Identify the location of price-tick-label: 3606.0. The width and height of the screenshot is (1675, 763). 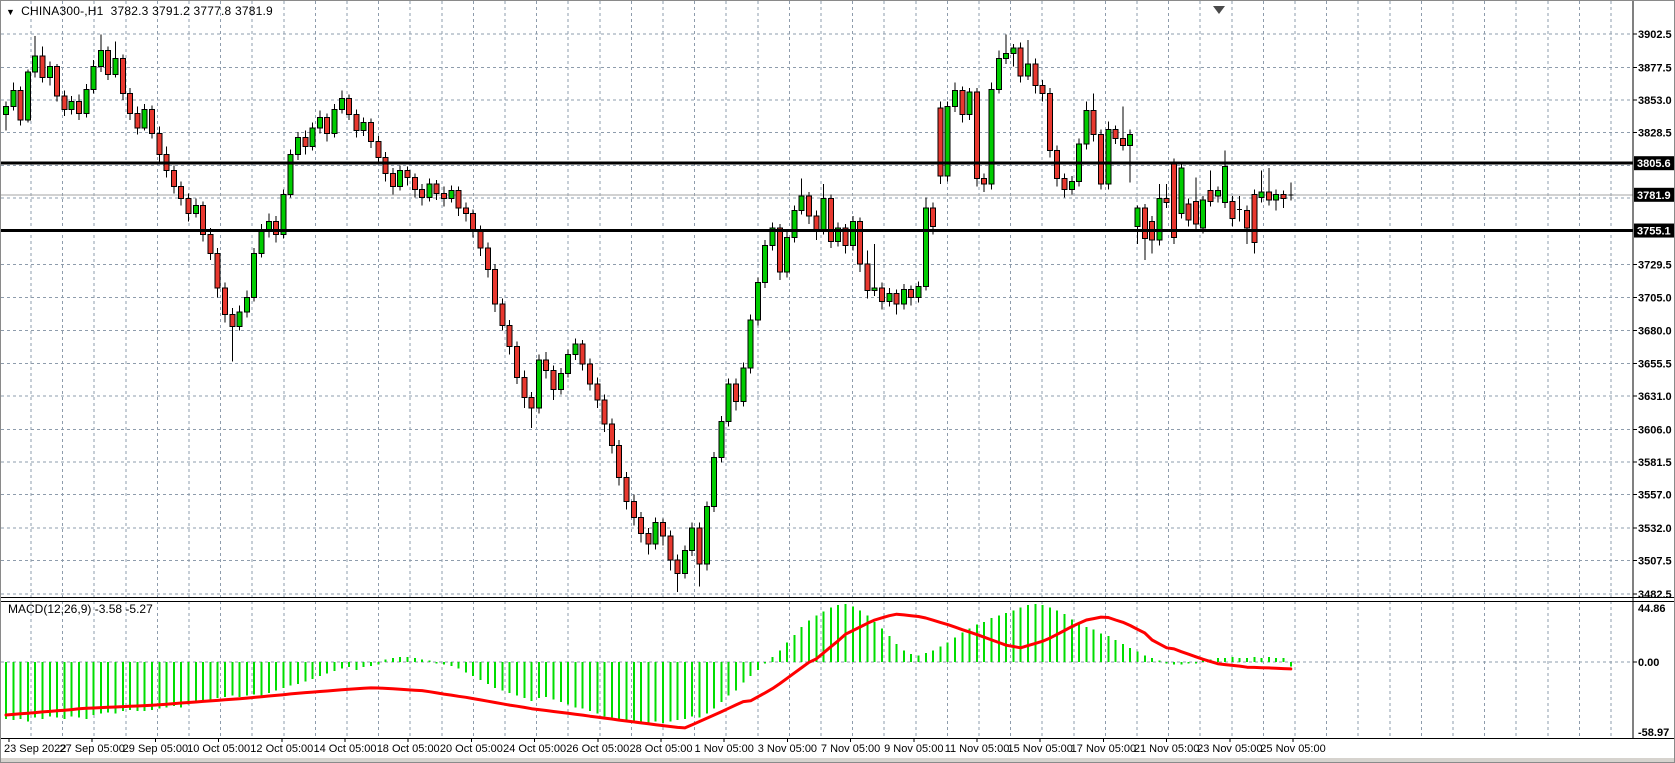
(1655, 430).